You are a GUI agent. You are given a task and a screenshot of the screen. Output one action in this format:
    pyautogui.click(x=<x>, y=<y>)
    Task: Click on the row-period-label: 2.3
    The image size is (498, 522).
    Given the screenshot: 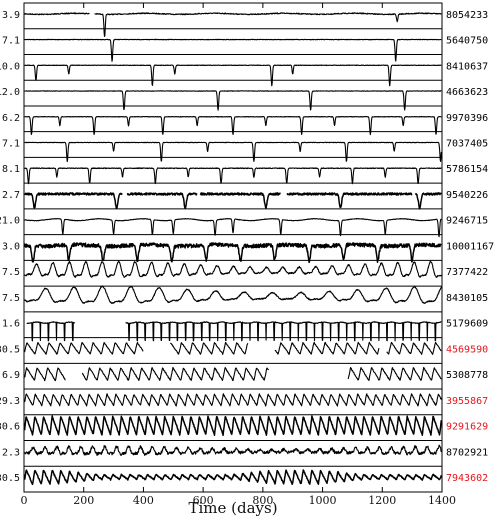 What is the action you would take?
    pyautogui.click(x=11, y=452)
    